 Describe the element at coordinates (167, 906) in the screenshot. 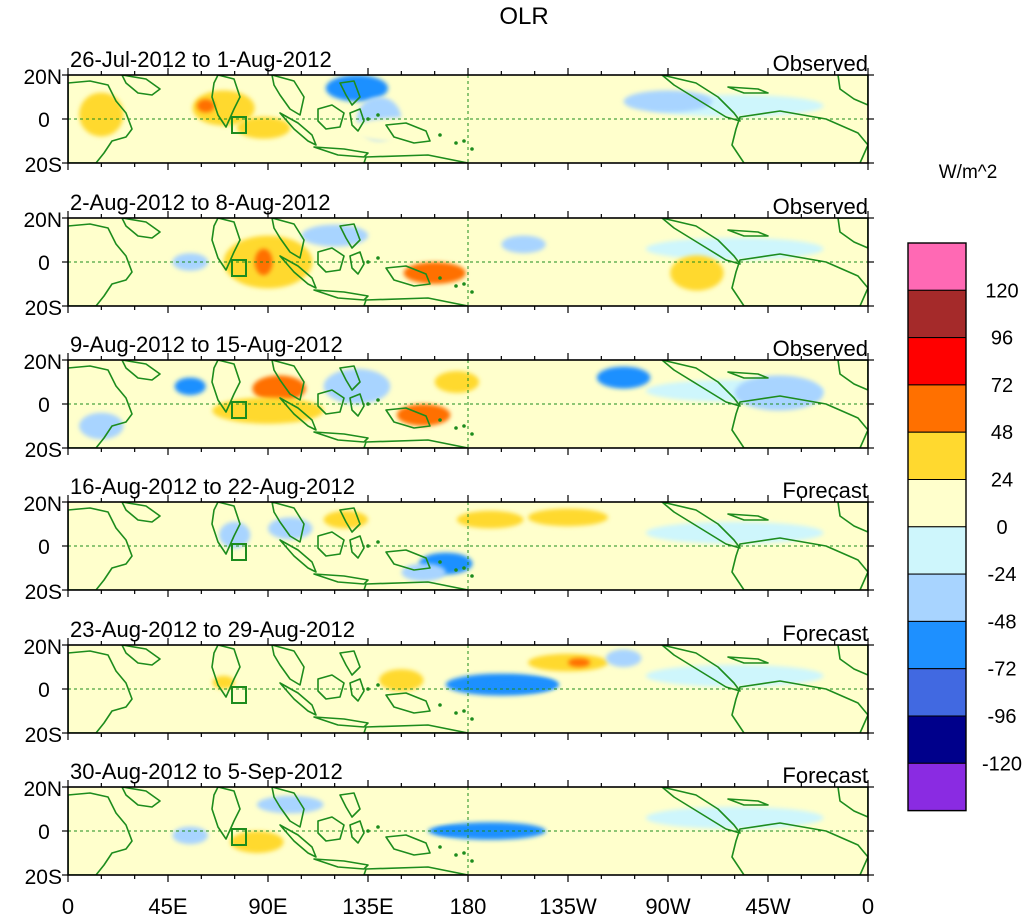

I see `x-tick-label: 45E` at that location.